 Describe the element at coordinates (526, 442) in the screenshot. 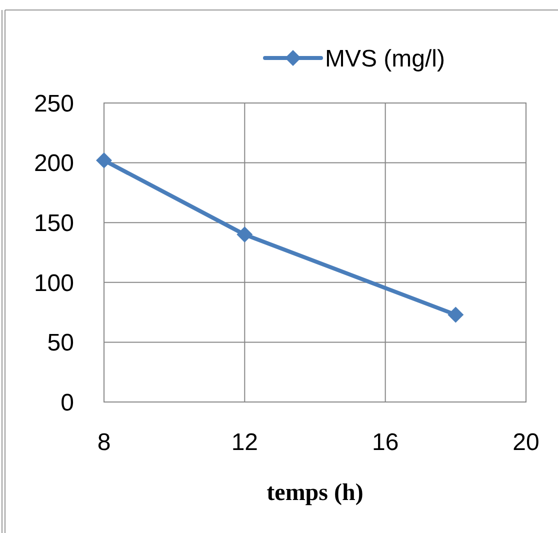

I see `x-tick-label: 20` at that location.